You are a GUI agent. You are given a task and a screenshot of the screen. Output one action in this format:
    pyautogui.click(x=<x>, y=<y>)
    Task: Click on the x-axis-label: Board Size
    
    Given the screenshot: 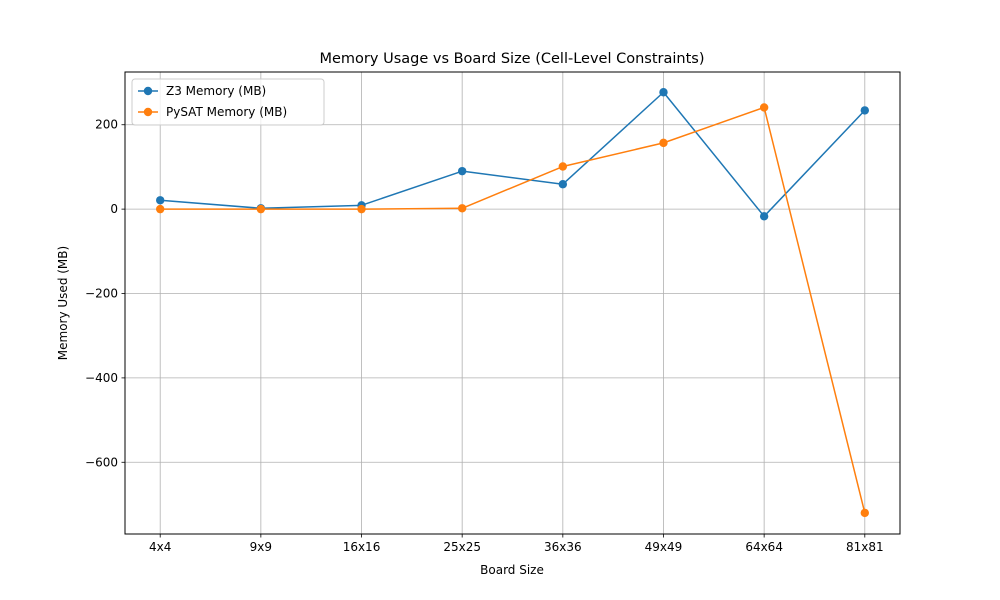 What is the action you would take?
    pyautogui.click(x=512, y=570)
    